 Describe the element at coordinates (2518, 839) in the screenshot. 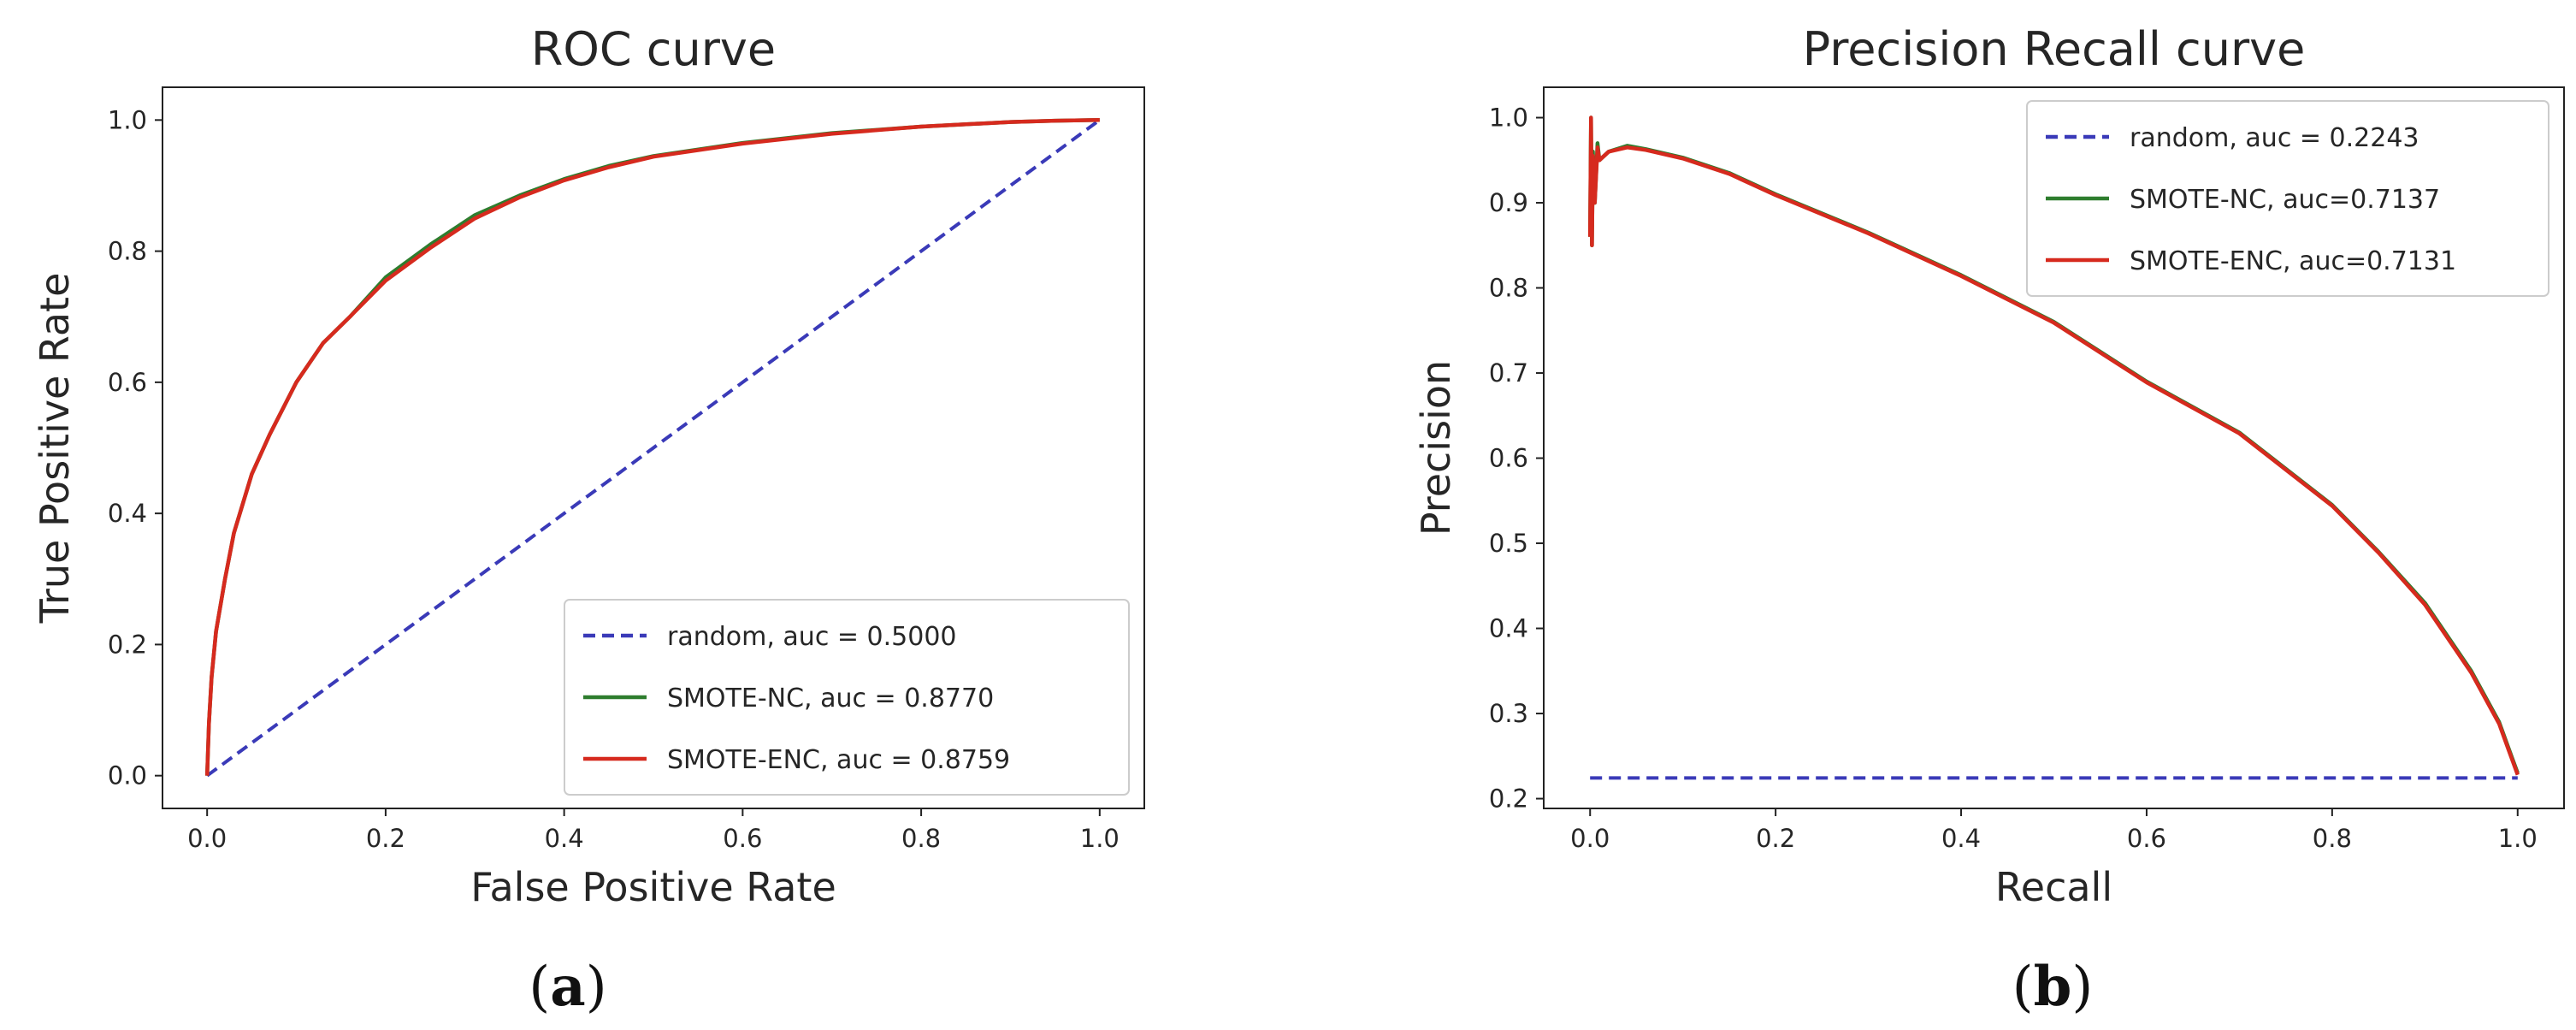

I see `pr-x-tick-label: 1.0` at that location.